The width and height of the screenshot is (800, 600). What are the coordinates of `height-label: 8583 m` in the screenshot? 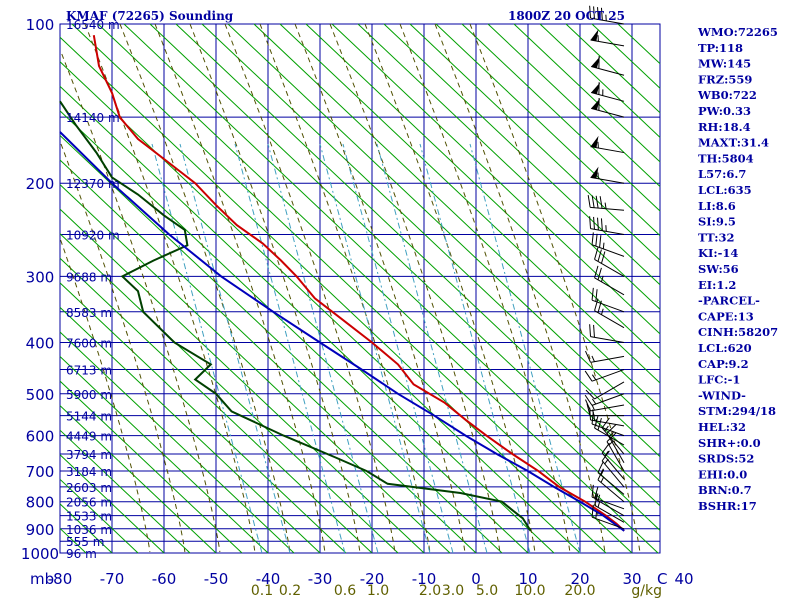 It's located at (89, 313).